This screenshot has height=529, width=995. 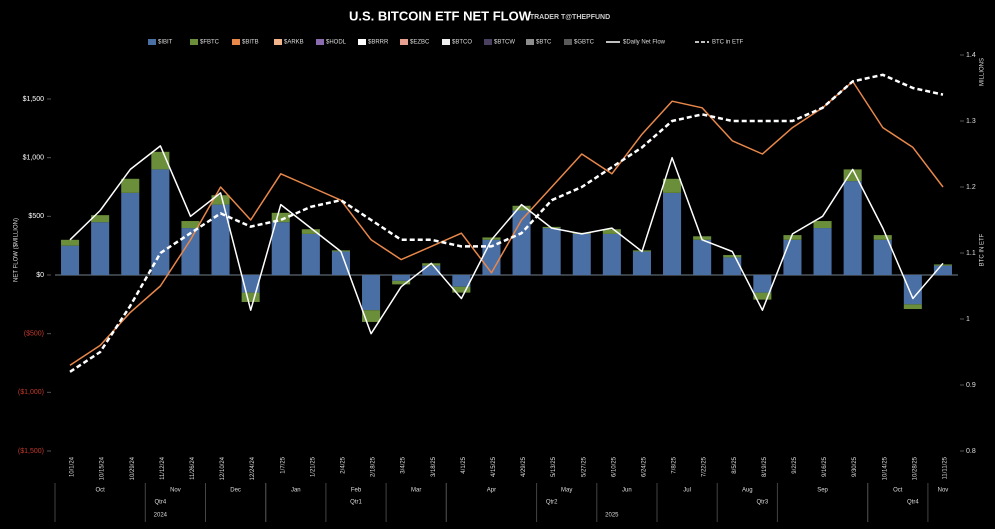 What do you see at coordinates (765, 466) in the screenshot?
I see `x-tick-label: 8/19/25` at bounding box center [765, 466].